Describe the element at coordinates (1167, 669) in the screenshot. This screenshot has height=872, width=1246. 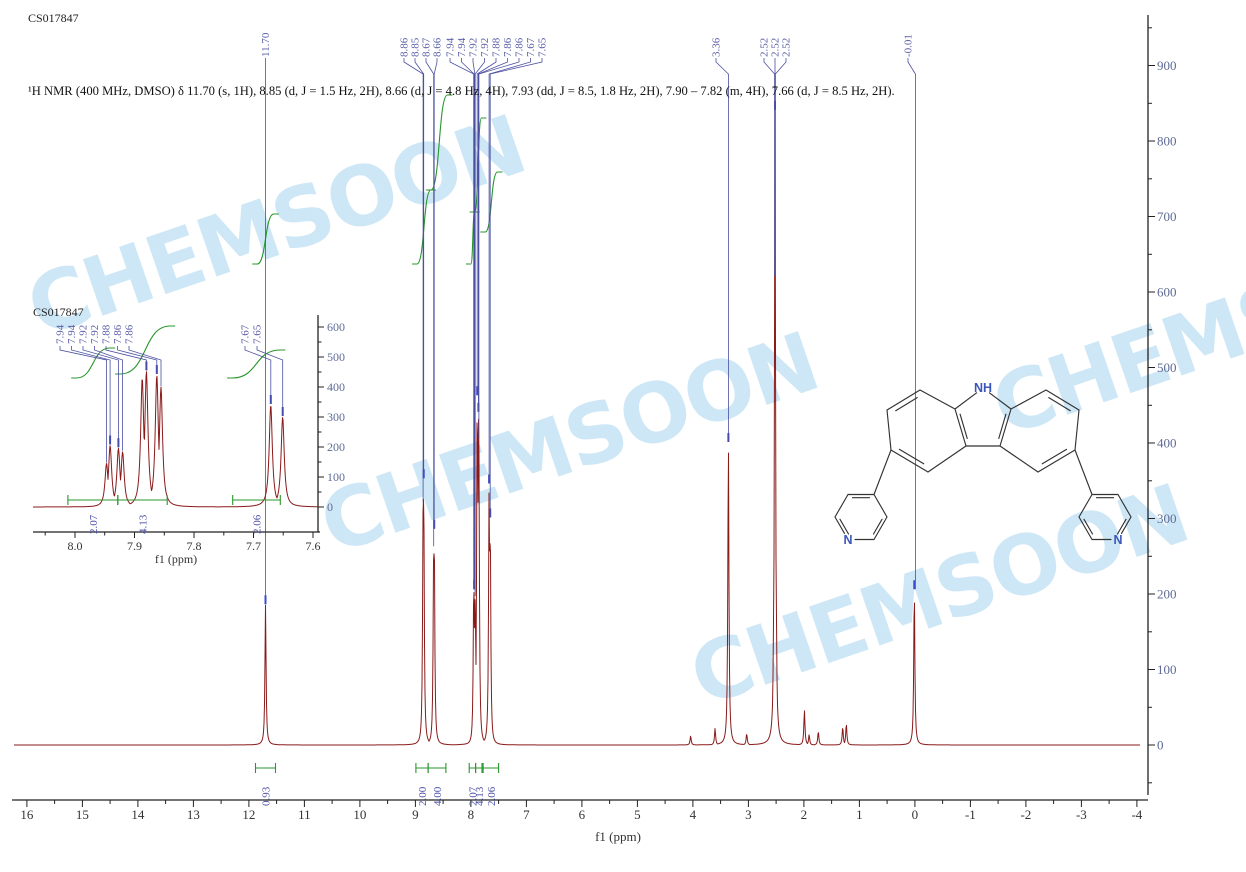
I see `y-tick-label: 100` at that location.